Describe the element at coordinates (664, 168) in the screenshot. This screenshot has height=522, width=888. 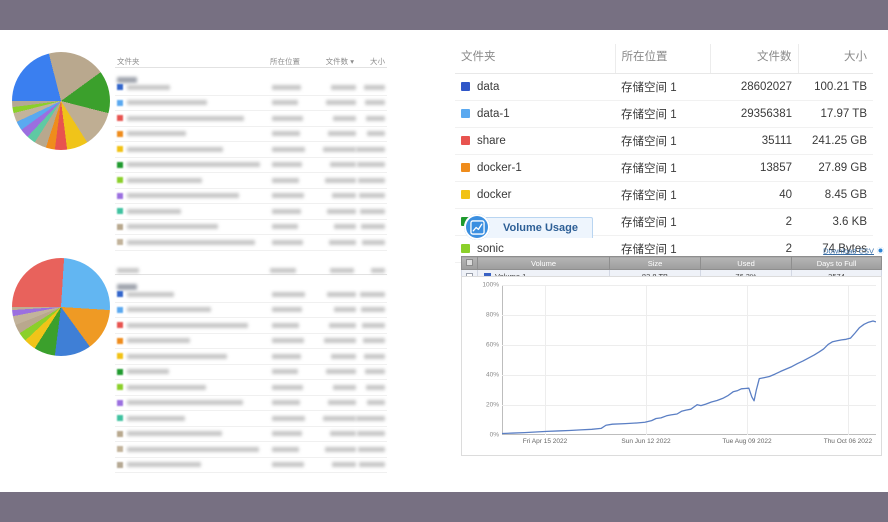
I see `table-row: docker-1 存储空间 1 13857 27.89 GB` at that location.